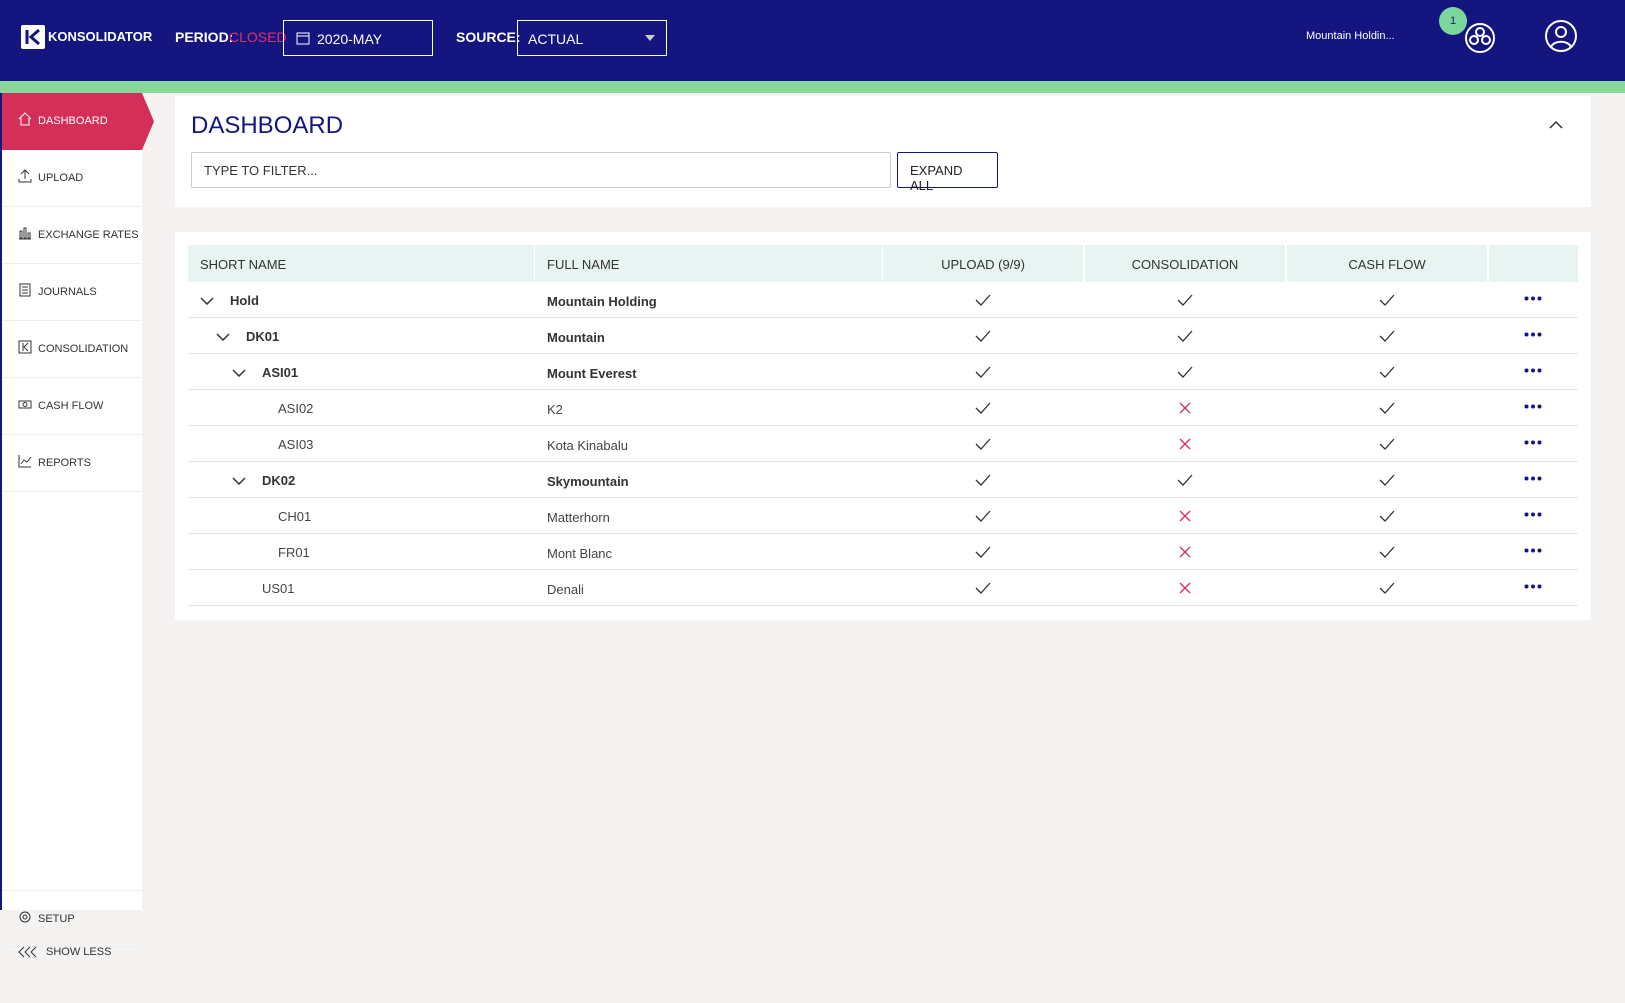 The image size is (1625, 1003). I want to click on short-name: FR01, so click(294, 552).